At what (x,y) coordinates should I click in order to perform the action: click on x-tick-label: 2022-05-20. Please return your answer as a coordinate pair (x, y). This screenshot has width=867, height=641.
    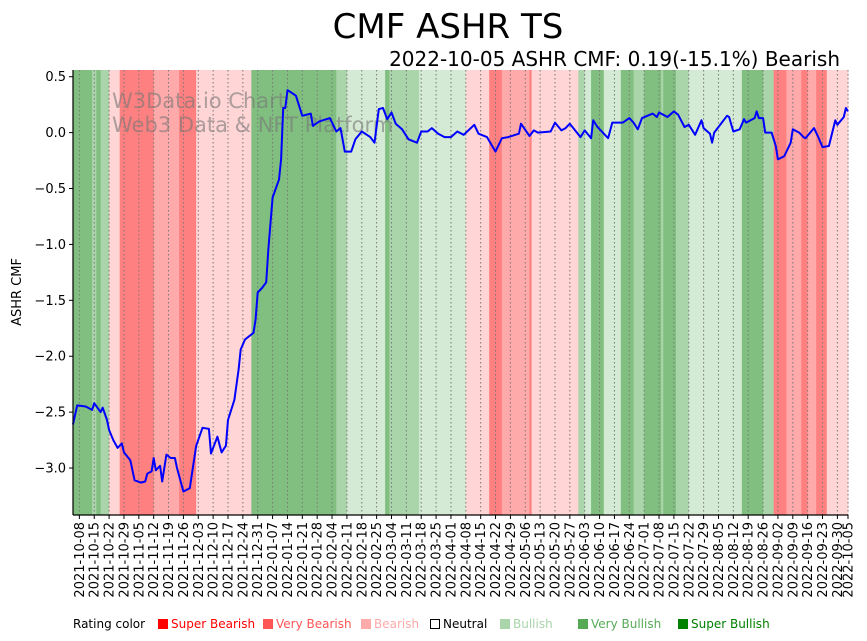
    Looking at the image, I should click on (555, 560).